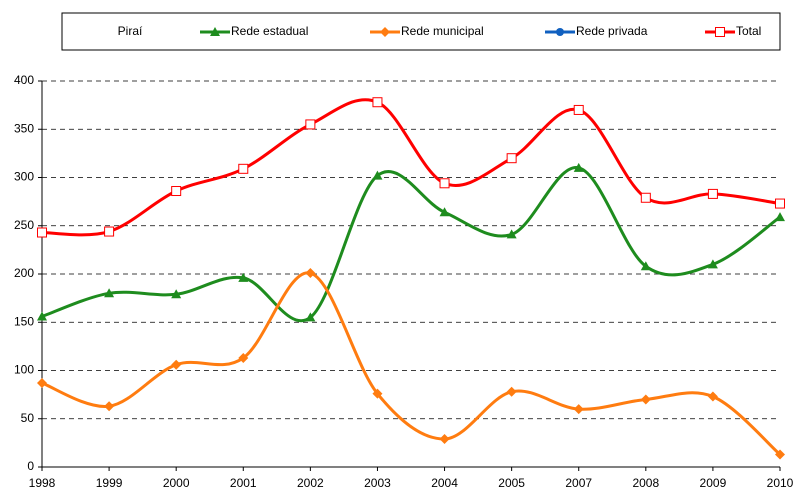  I want to click on y-tick-label: 100, so click(24, 370).